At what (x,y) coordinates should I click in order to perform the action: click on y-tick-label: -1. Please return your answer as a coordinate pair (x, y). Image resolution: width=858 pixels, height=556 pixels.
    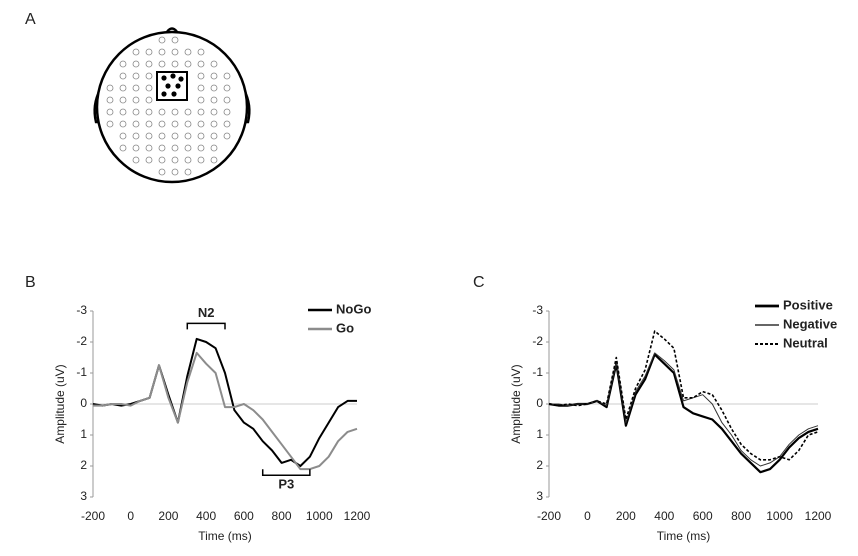
    Looking at the image, I should click on (537, 372).